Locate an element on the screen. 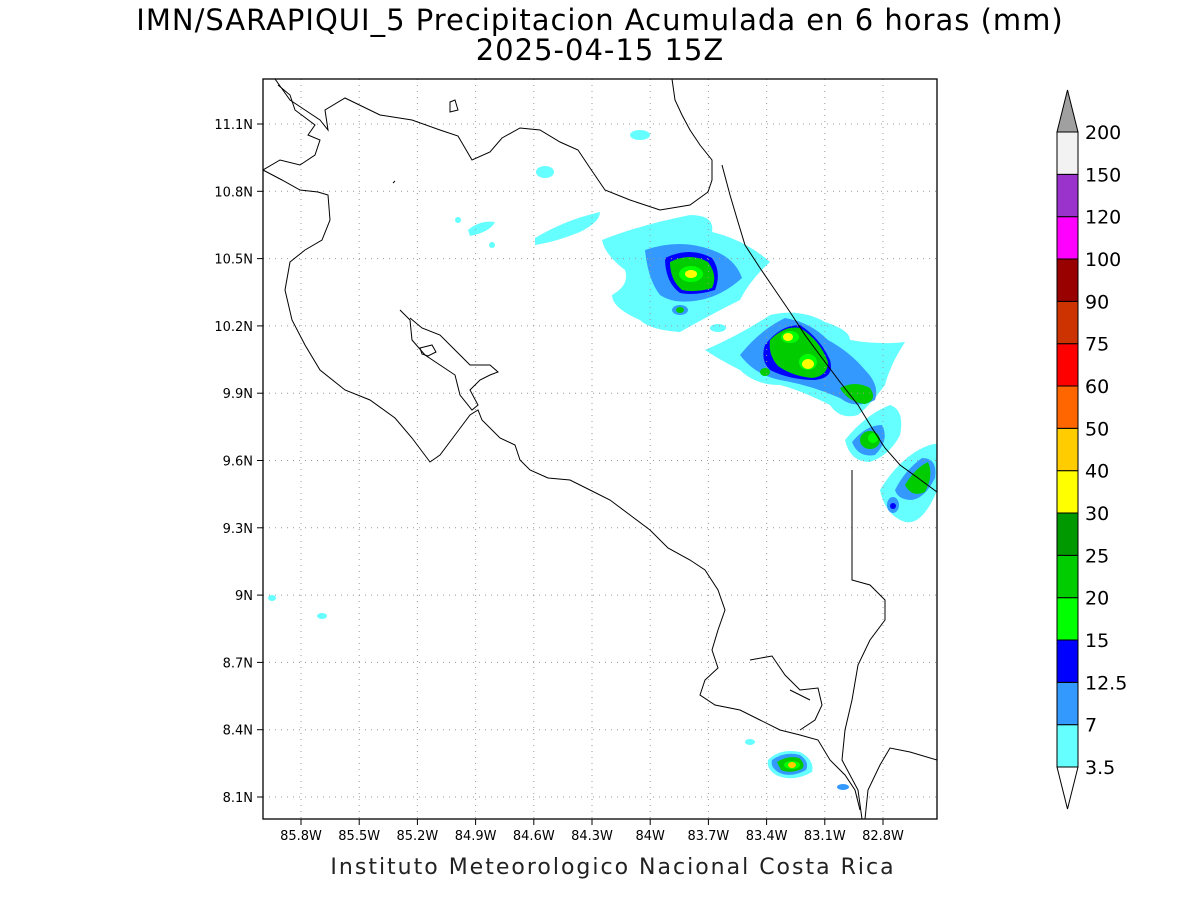 Image resolution: width=1200 pixels, height=900 pixels. colorbar-label: 7 is located at coordinates (1091, 726).